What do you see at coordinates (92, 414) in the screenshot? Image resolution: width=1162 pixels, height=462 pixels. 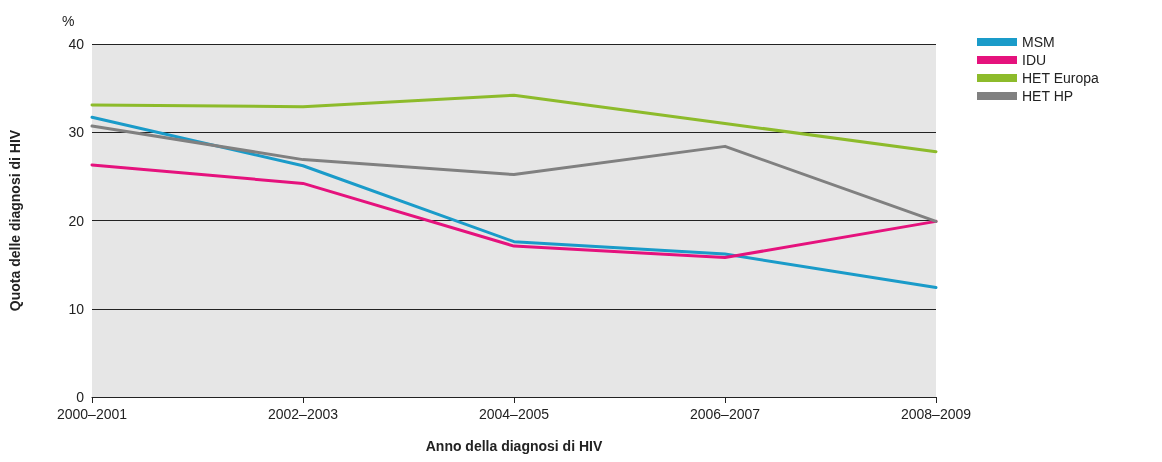 I see `x-tick-label: 2000–2001` at bounding box center [92, 414].